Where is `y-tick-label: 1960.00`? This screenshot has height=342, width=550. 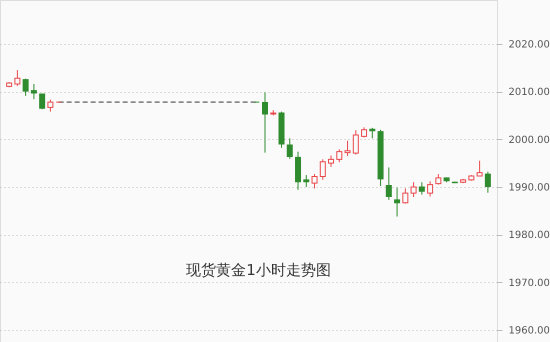 y-tick-label: 1960.00 is located at coordinates (529, 331).